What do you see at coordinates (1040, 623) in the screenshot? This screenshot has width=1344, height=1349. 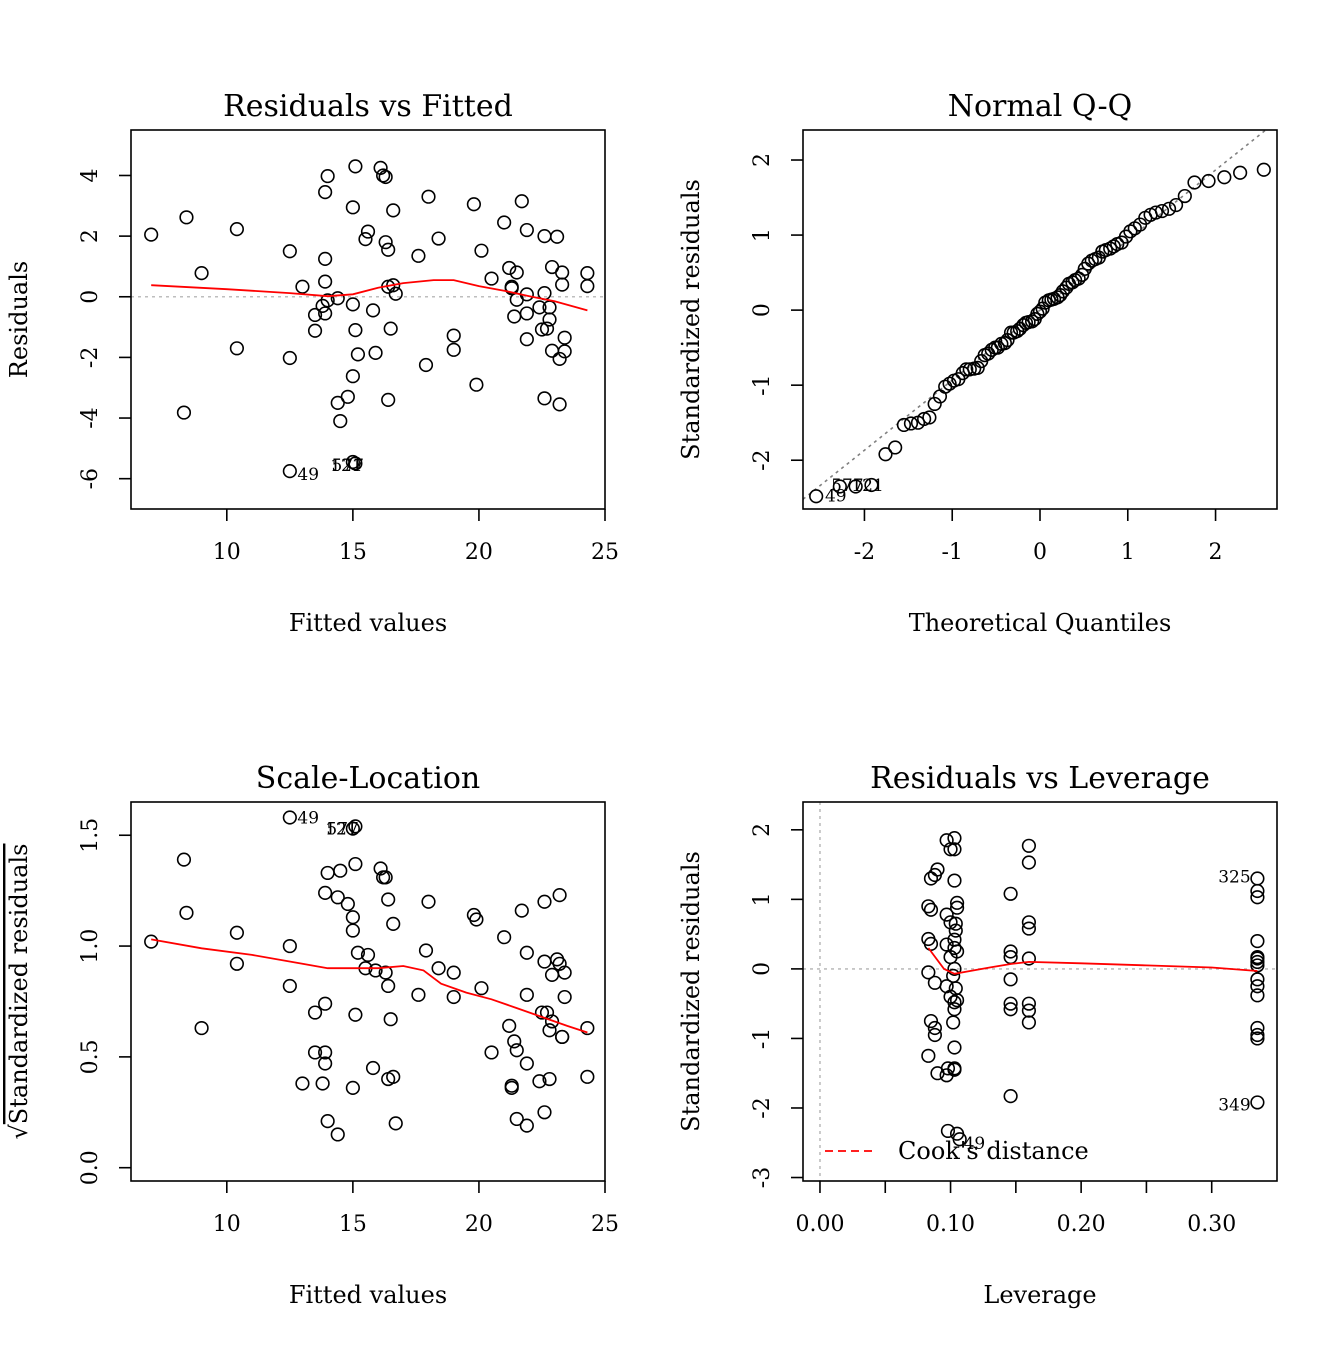 I see `x-axis-label: Theoretical Quantiles` at bounding box center [1040, 623].